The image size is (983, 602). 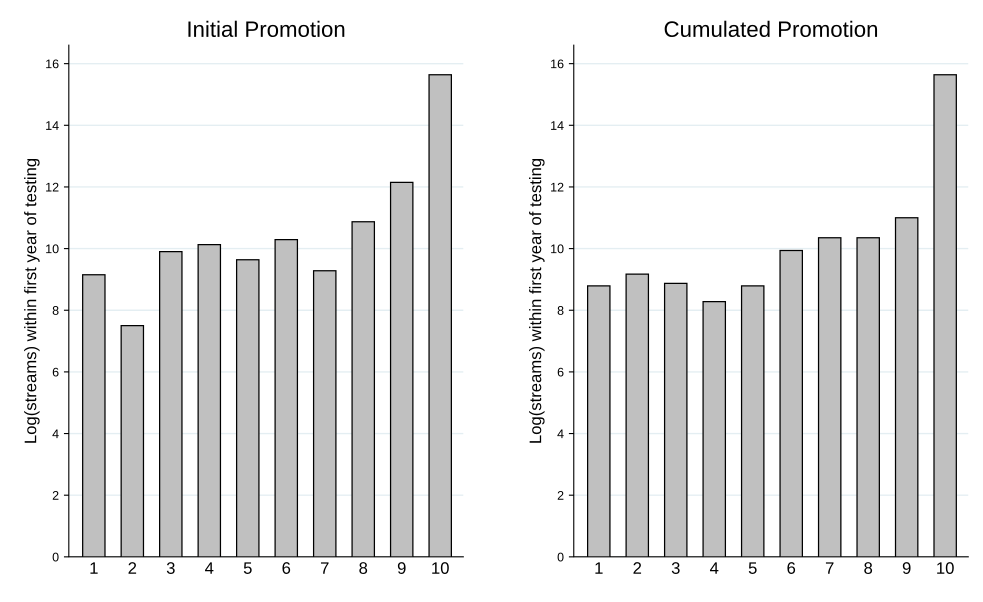 I want to click on chart-title: Cumulated Promotion, so click(x=771, y=29).